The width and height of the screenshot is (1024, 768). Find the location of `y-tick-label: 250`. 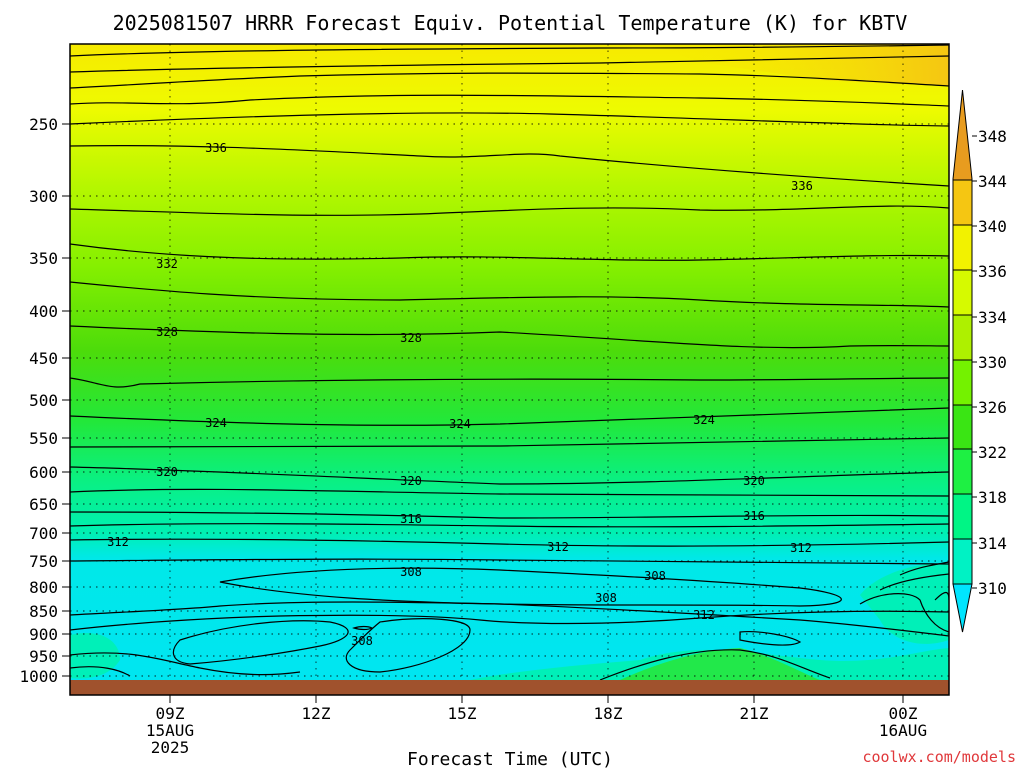

y-tick-label: 250 is located at coordinates (43, 124).